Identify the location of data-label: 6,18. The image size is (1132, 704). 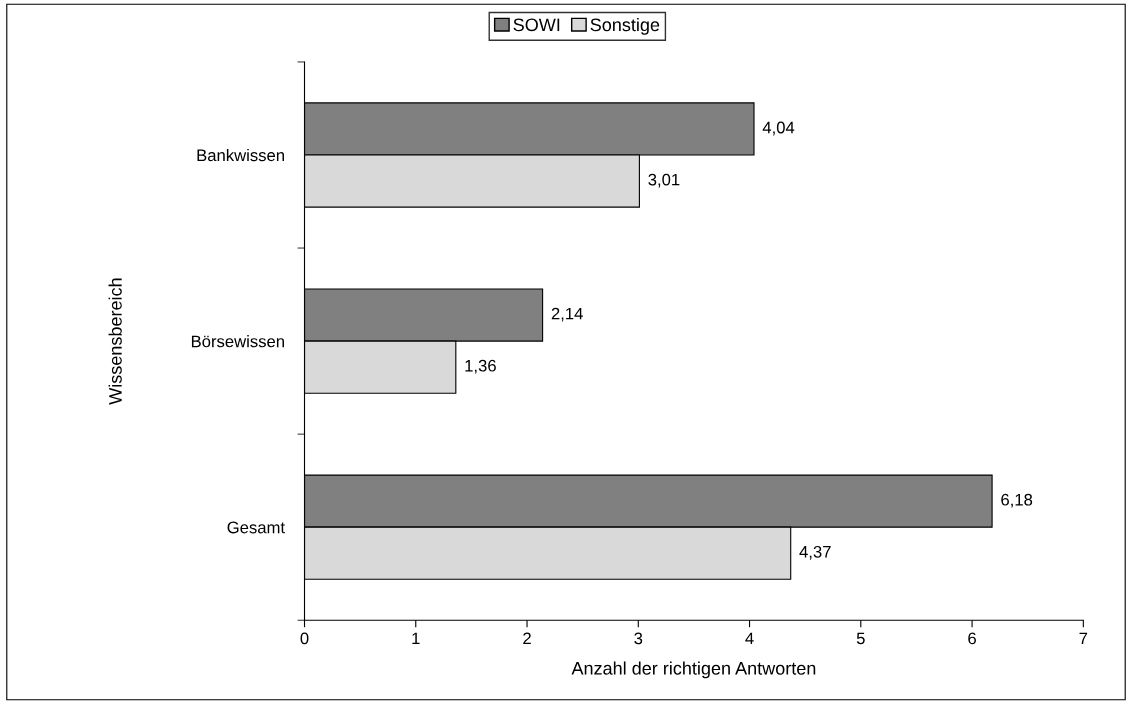
(1017, 500).